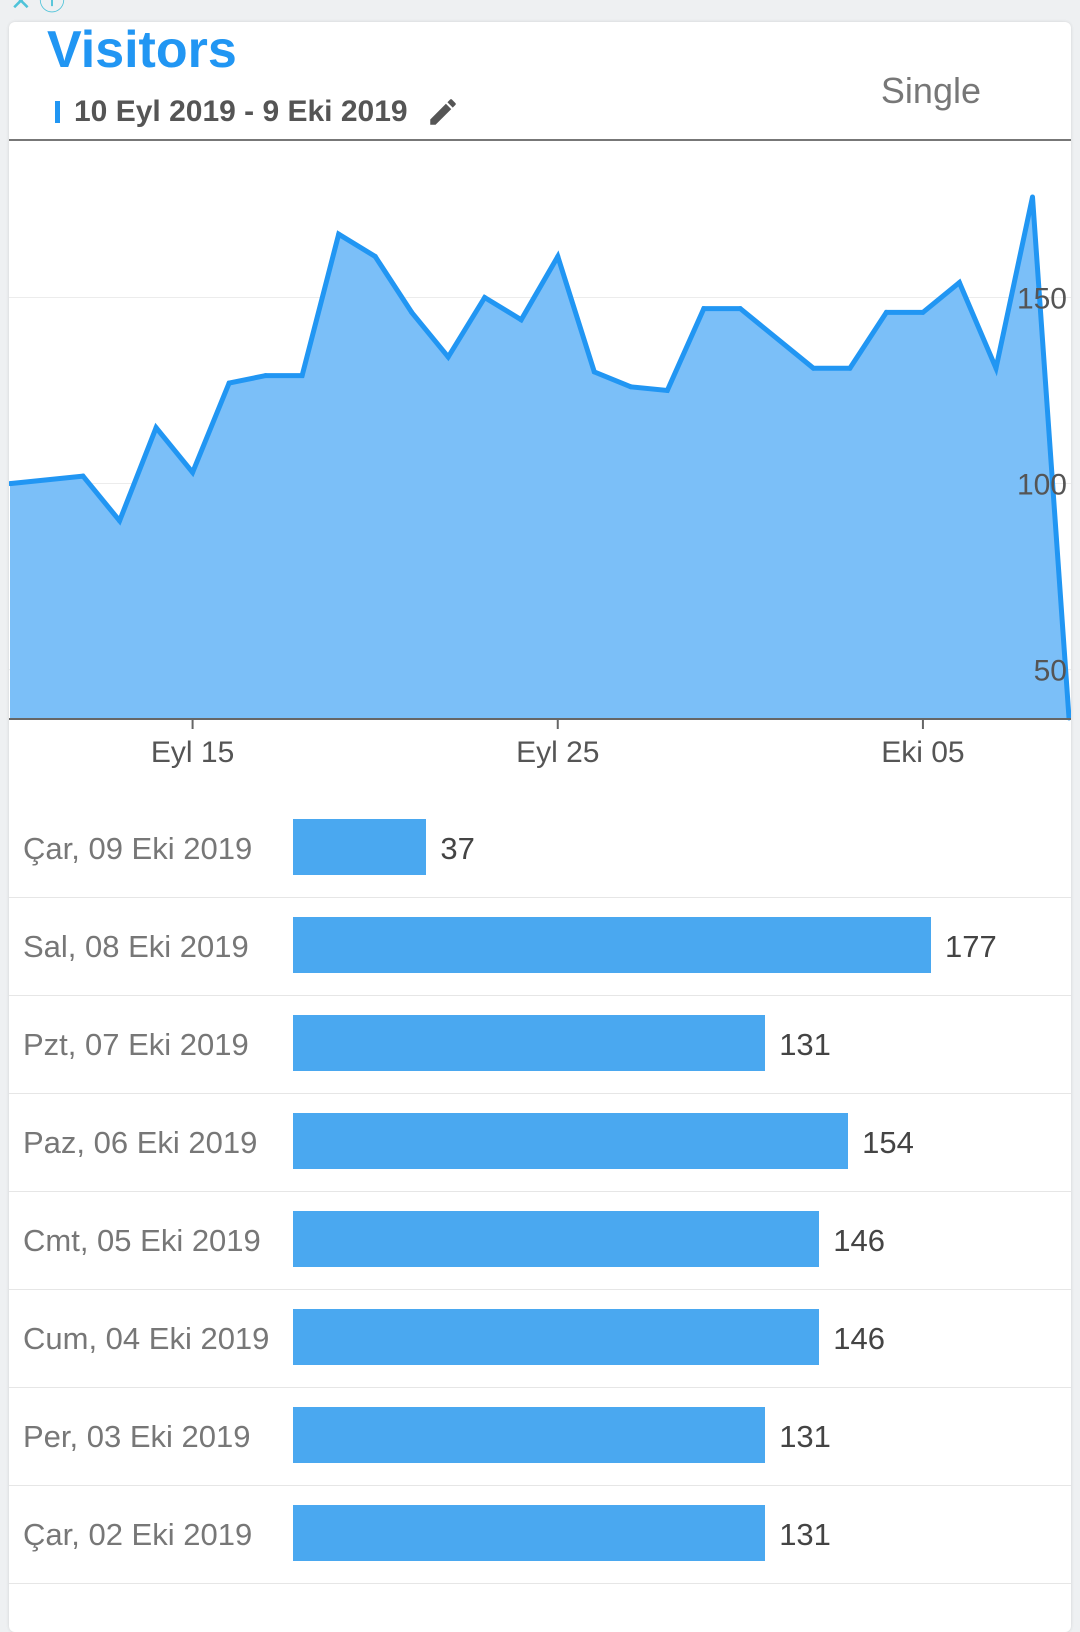 This screenshot has width=1080, height=1632. What do you see at coordinates (540, 7) in the screenshot?
I see `status-strip: ✕ ⓘ` at bounding box center [540, 7].